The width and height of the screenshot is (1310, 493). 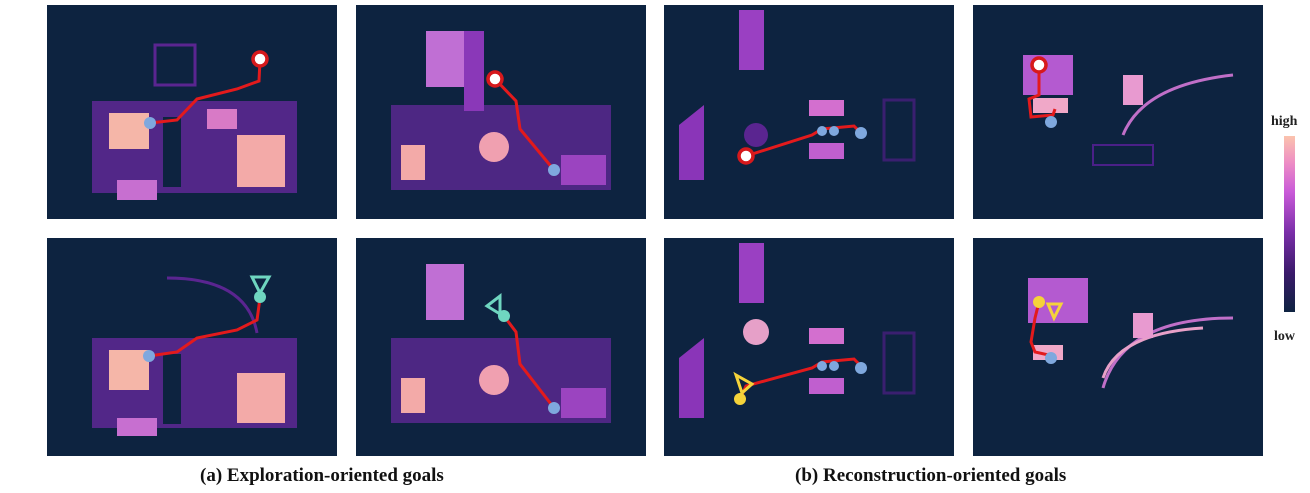 What do you see at coordinates (1284, 121) in the screenshot?
I see `colorbar-high-label: high` at bounding box center [1284, 121].